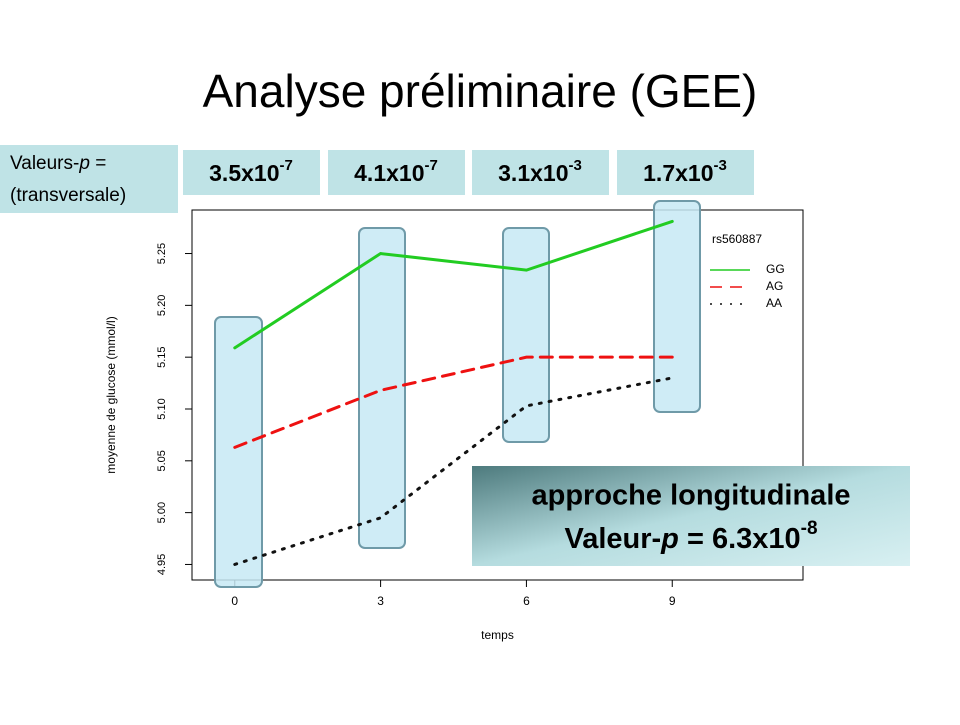  Describe the element at coordinates (672, 601) in the screenshot. I see `x-tick-label: 9` at that location.